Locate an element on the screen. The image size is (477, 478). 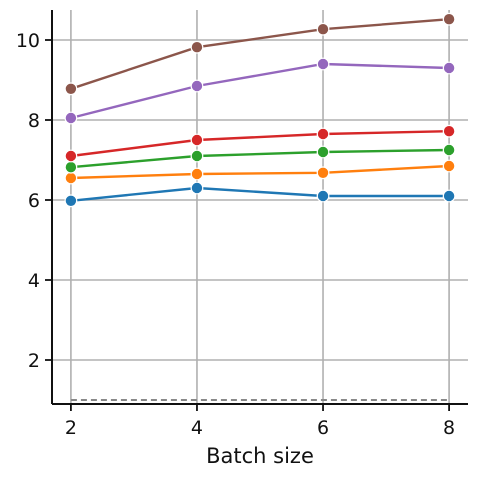
x-tick-label-8: 8 is located at coordinates (449, 428).